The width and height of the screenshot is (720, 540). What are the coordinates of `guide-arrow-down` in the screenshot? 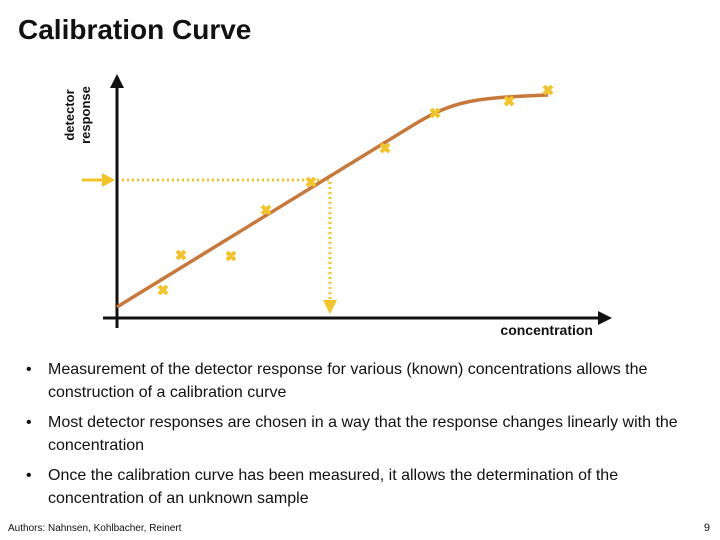 It's located at (330, 307).